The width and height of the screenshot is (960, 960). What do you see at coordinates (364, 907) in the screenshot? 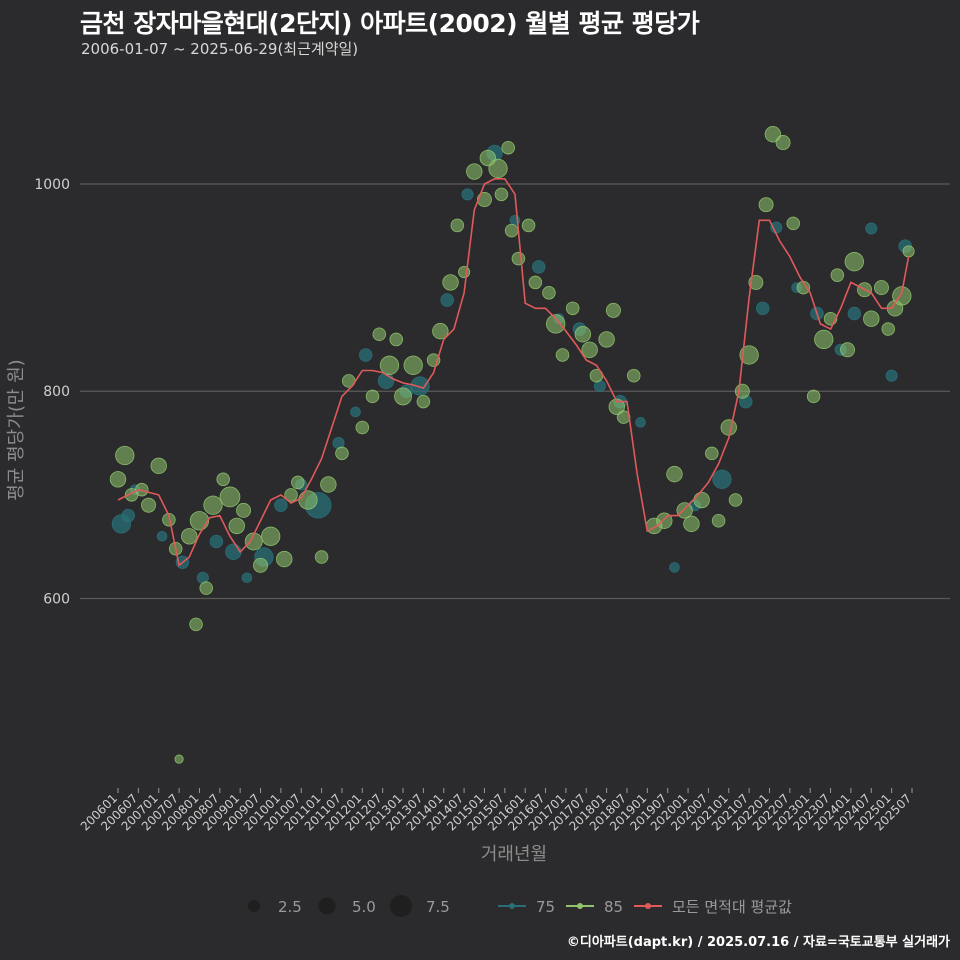
I see `legend-size-5-0-label: 5.0` at bounding box center [364, 907].